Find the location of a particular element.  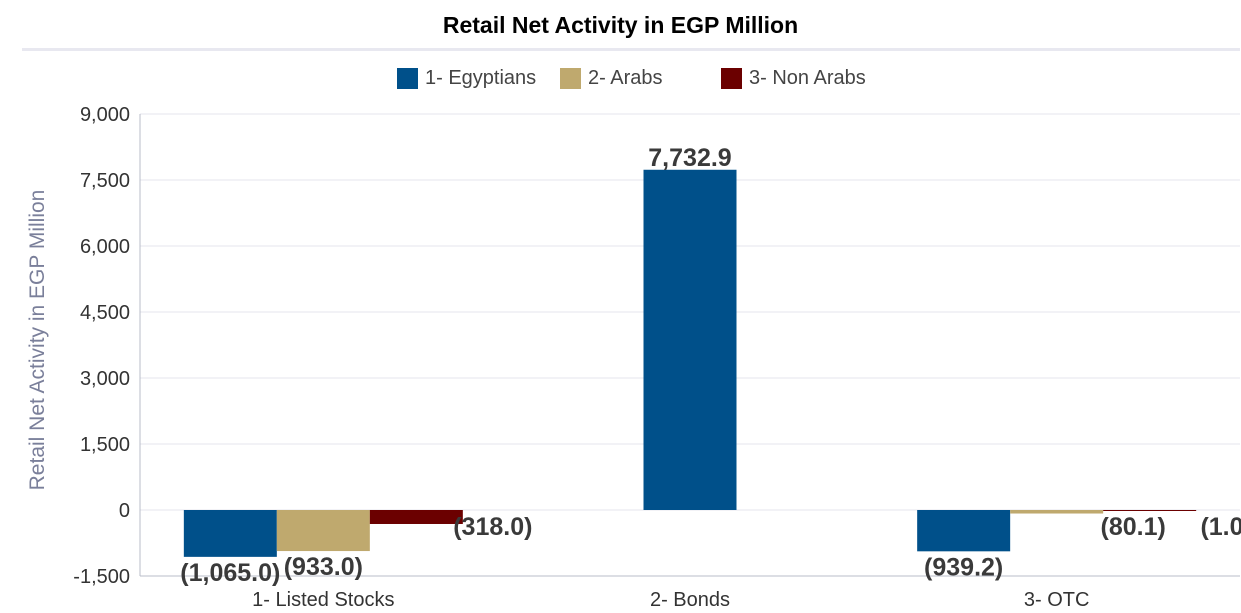

y-tick-label: 4,500 is located at coordinates (105, 313).